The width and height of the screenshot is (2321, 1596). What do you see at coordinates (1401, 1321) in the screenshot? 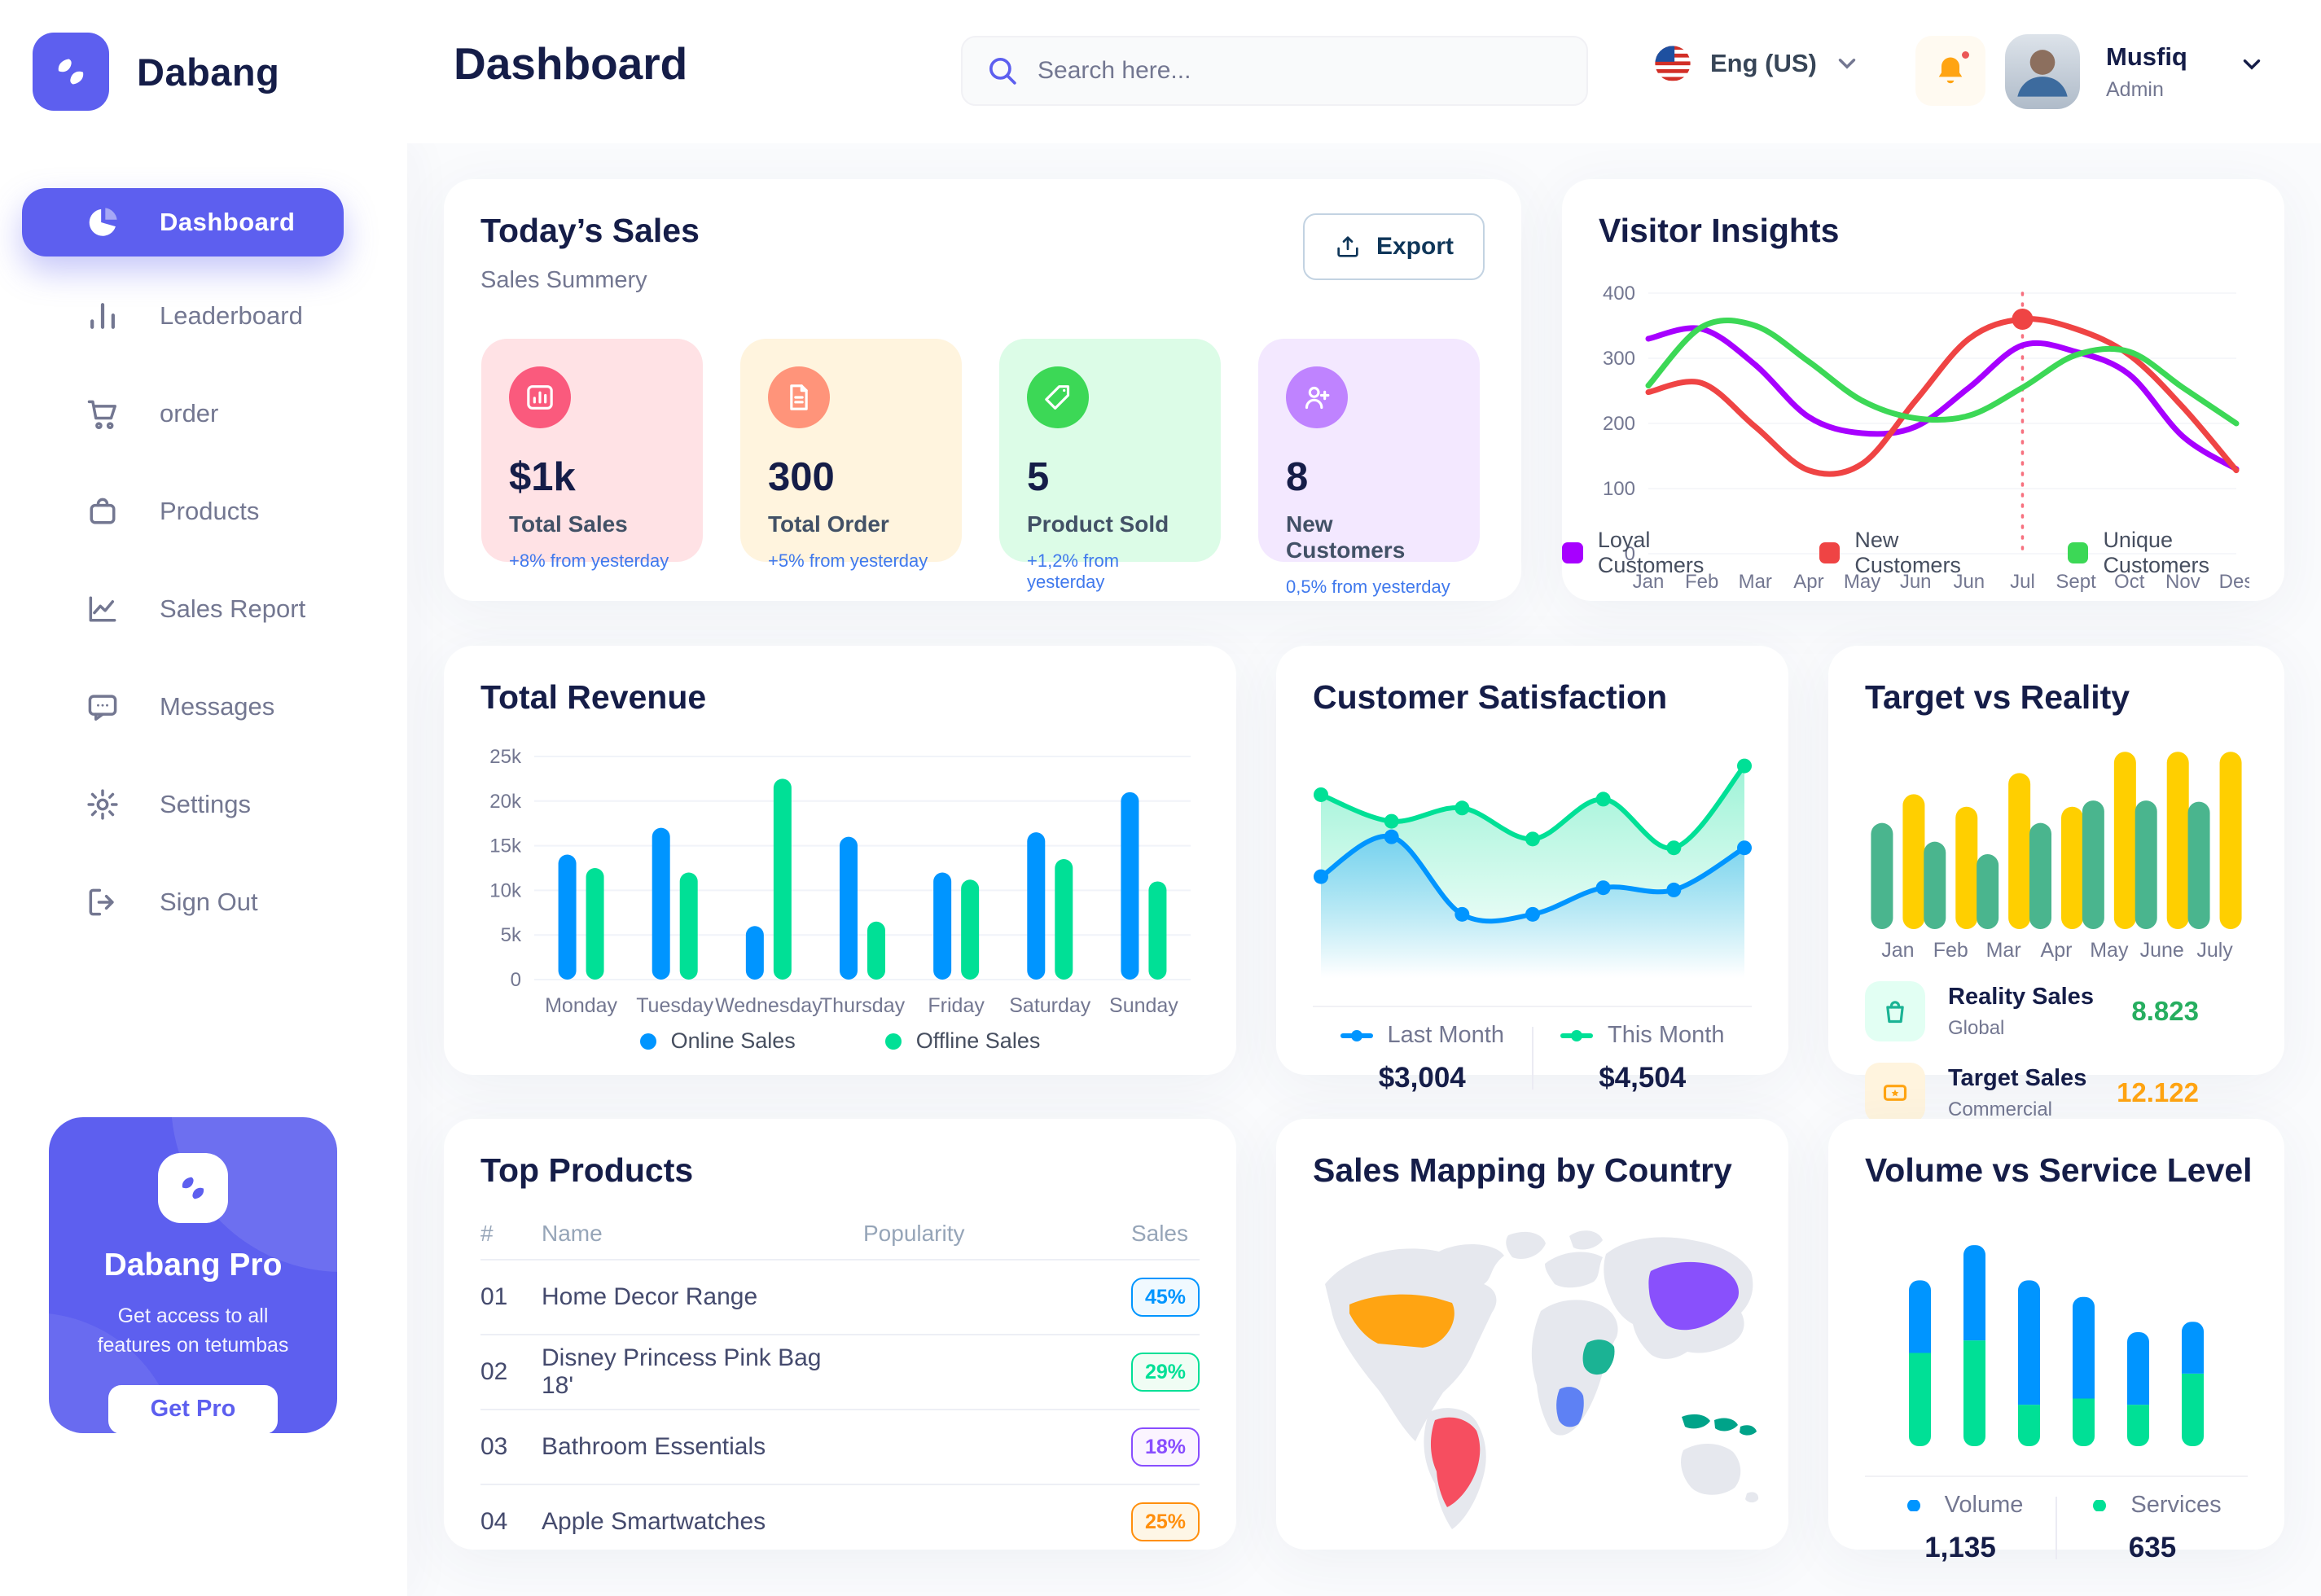
I see `map-usa` at bounding box center [1401, 1321].